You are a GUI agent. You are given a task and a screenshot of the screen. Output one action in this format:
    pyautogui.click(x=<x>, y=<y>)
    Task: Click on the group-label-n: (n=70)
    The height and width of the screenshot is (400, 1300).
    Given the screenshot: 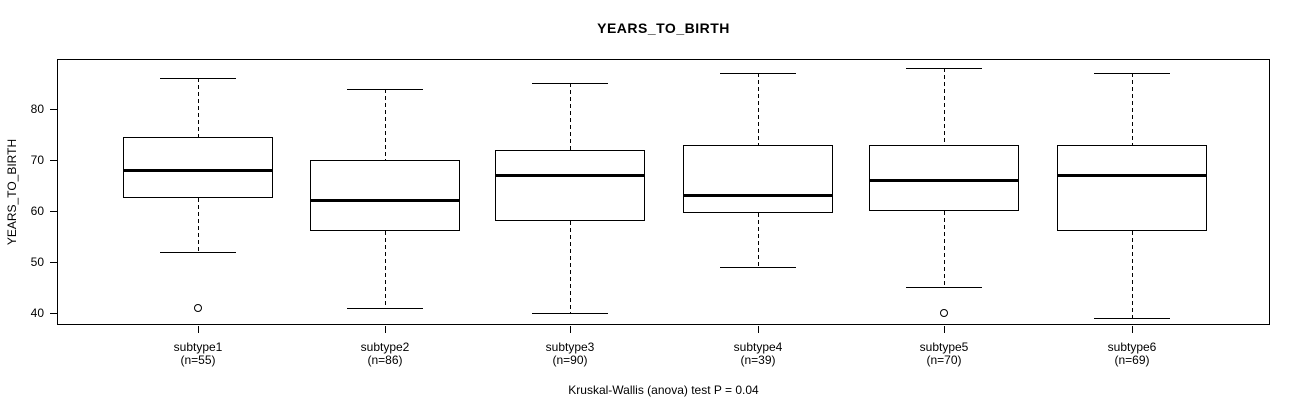 What is the action you would take?
    pyautogui.click(x=944, y=360)
    